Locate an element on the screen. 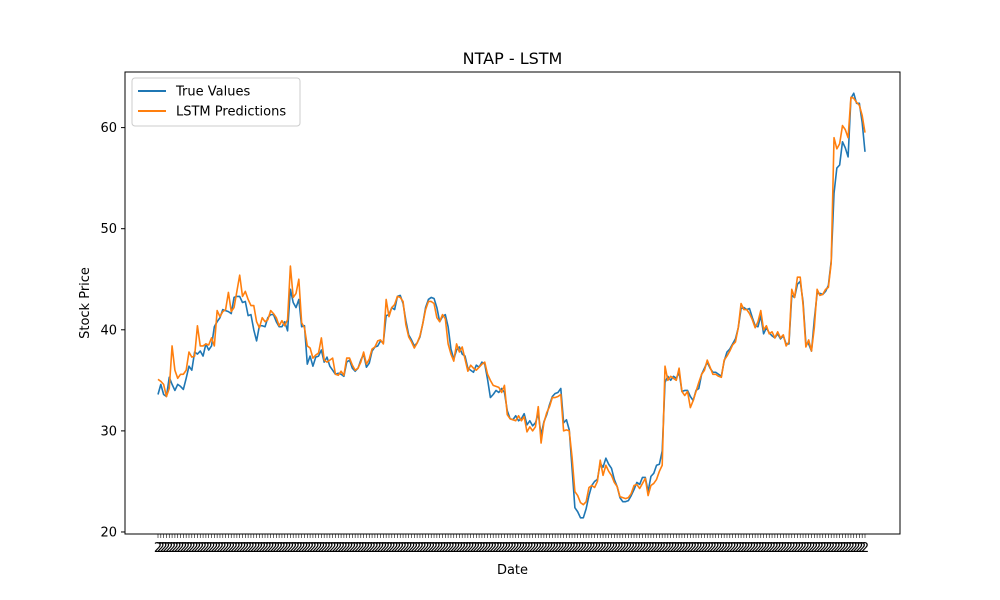 This screenshot has height=600, width=1000. y-tick-label: 60 is located at coordinates (108, 128).